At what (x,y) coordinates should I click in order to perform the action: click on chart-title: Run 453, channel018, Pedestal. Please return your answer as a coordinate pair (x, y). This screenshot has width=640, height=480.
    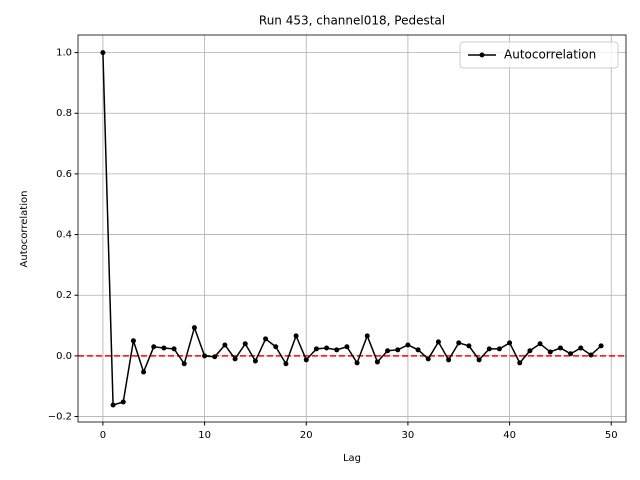
    Looking at the image, I should click on (352, 21).